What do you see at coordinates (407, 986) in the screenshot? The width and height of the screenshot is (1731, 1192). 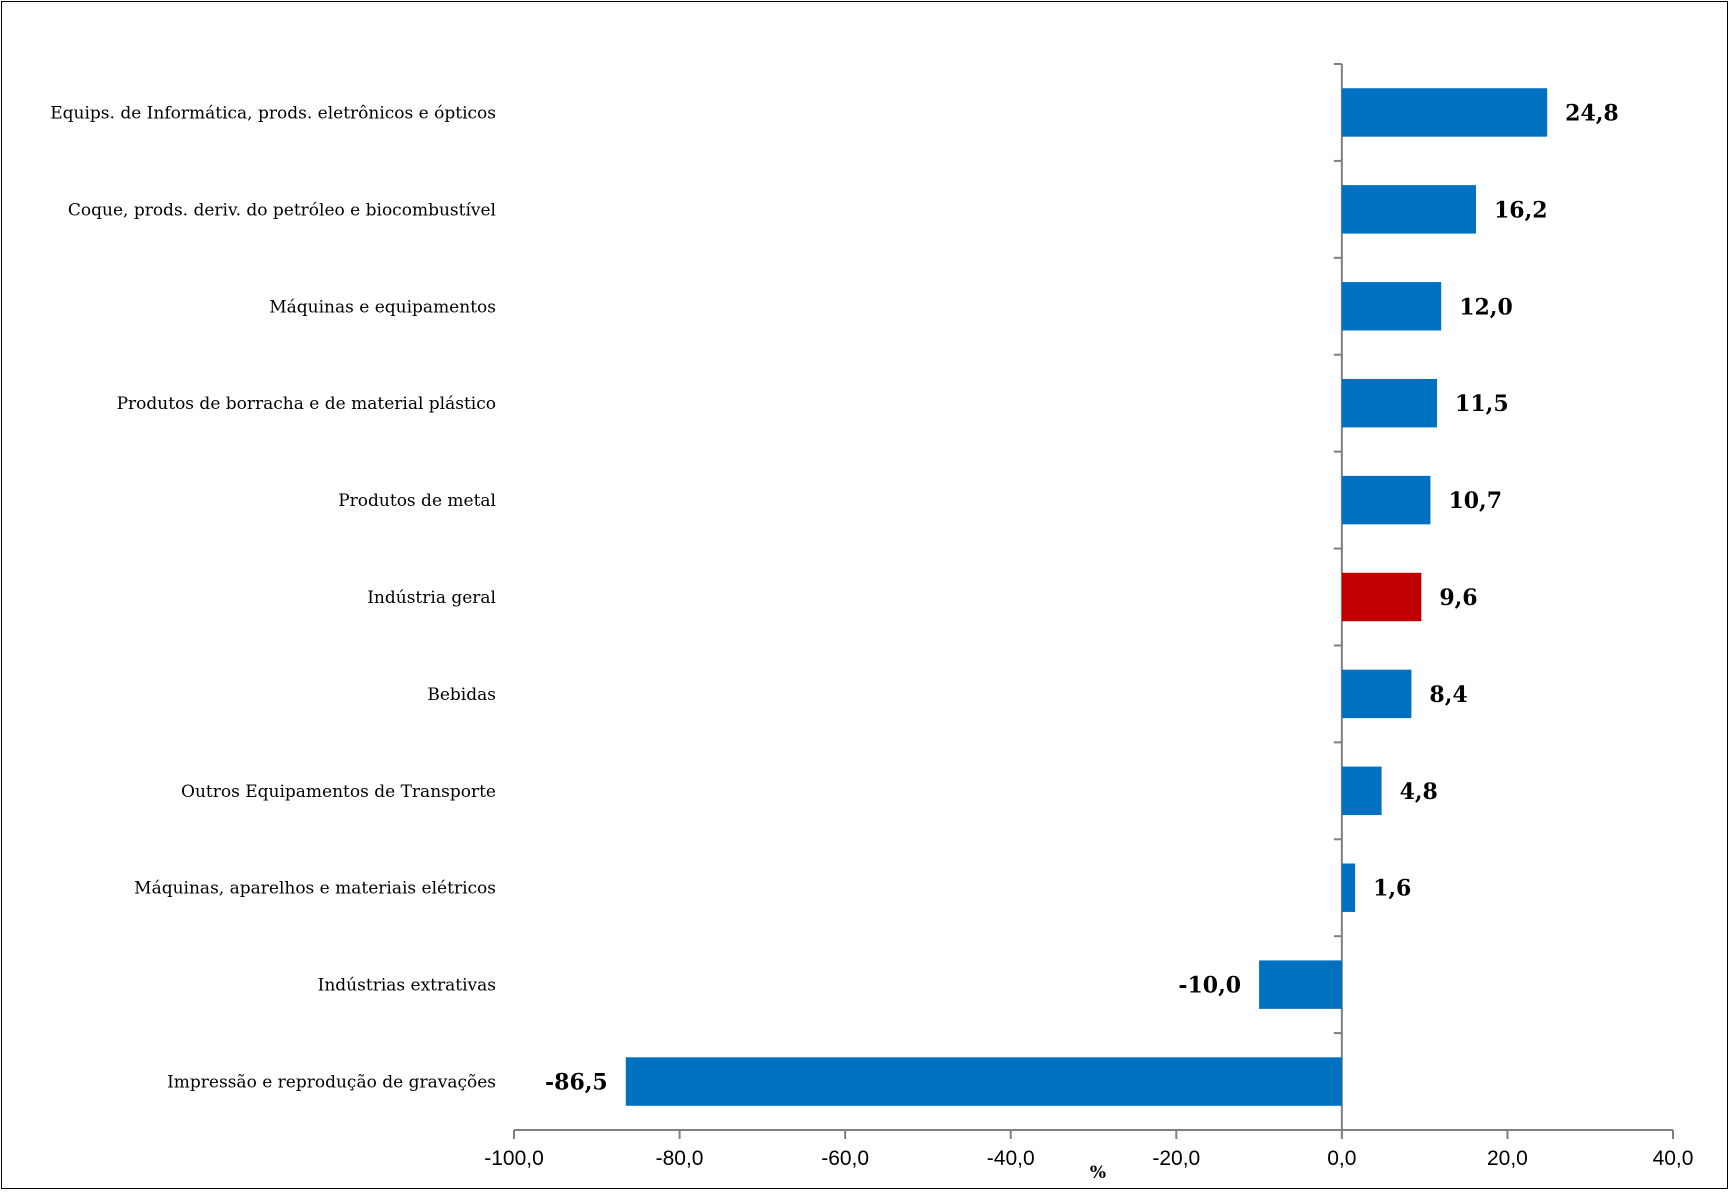 I see `category-label: Indústrias extrativas` at bounding box center [407, 986].